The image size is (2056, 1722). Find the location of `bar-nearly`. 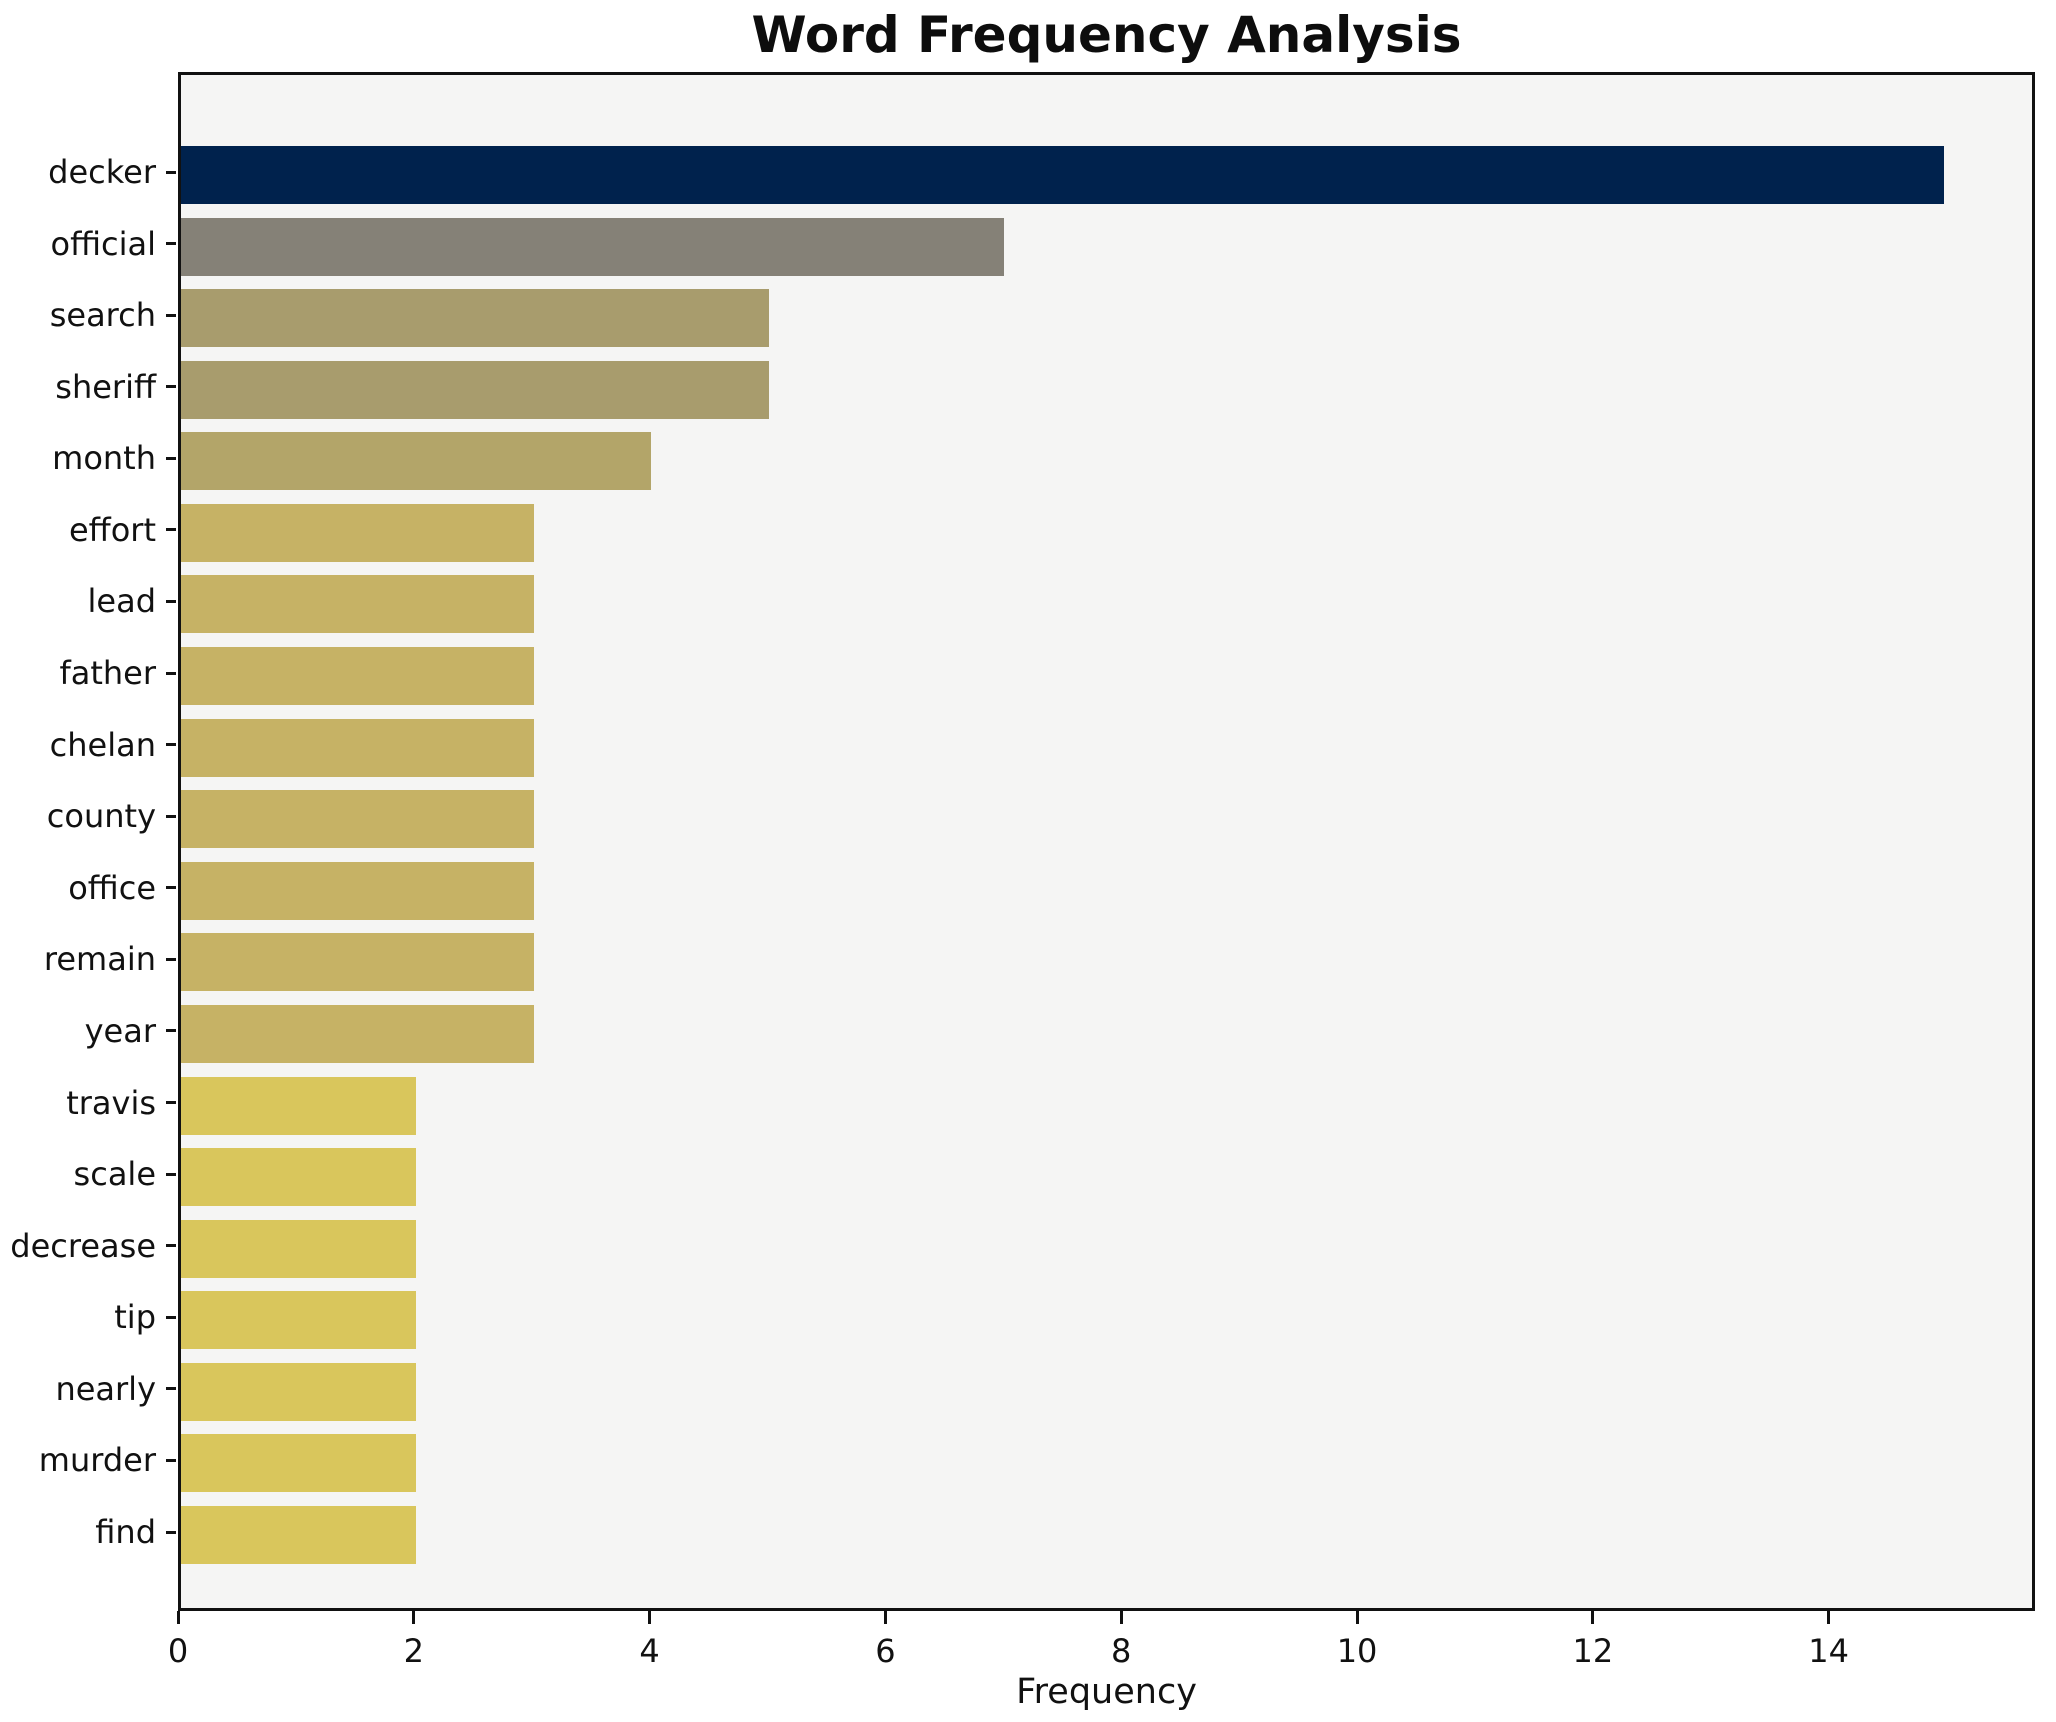

bar-nearly is located at coordinates (299, 1391).